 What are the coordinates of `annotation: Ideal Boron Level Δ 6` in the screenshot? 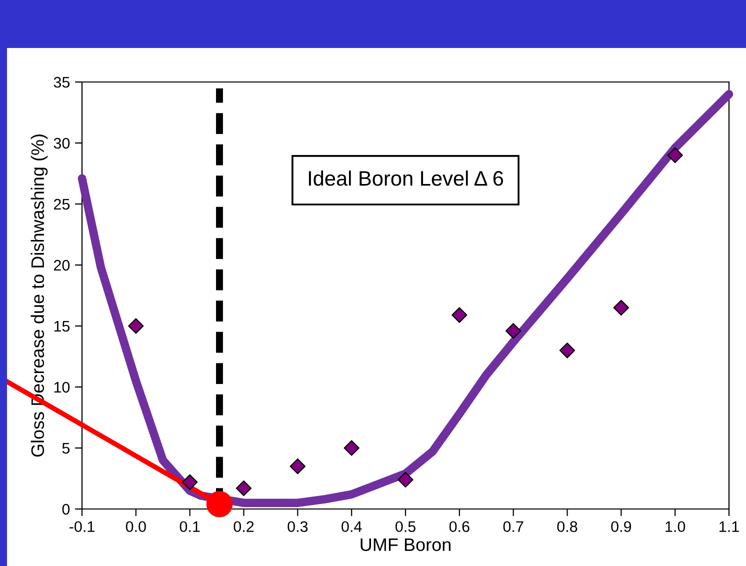 It's located at (406, 178).